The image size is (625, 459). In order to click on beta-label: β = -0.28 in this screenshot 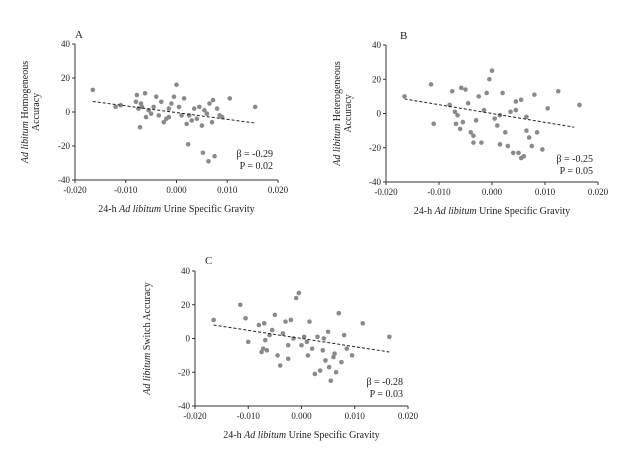, I will do `click(384, 382)`.